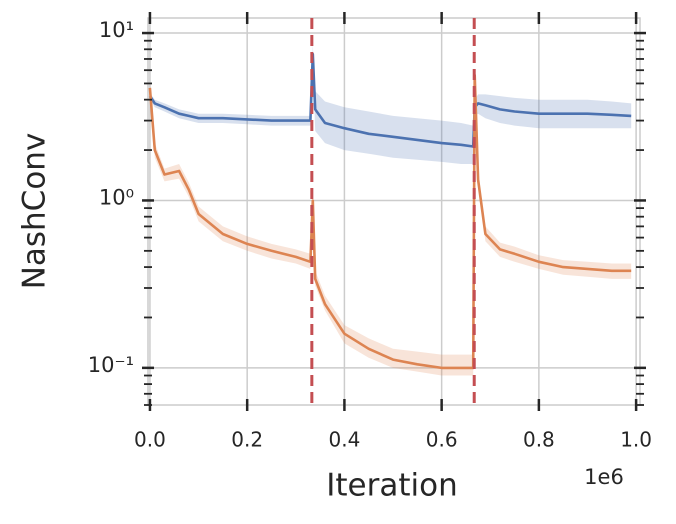 This screenshot has height=524, width=676. Describe the element at coordinates (604, 477) in the screenshot. I see `x-offset-label: 1e6` at that location.